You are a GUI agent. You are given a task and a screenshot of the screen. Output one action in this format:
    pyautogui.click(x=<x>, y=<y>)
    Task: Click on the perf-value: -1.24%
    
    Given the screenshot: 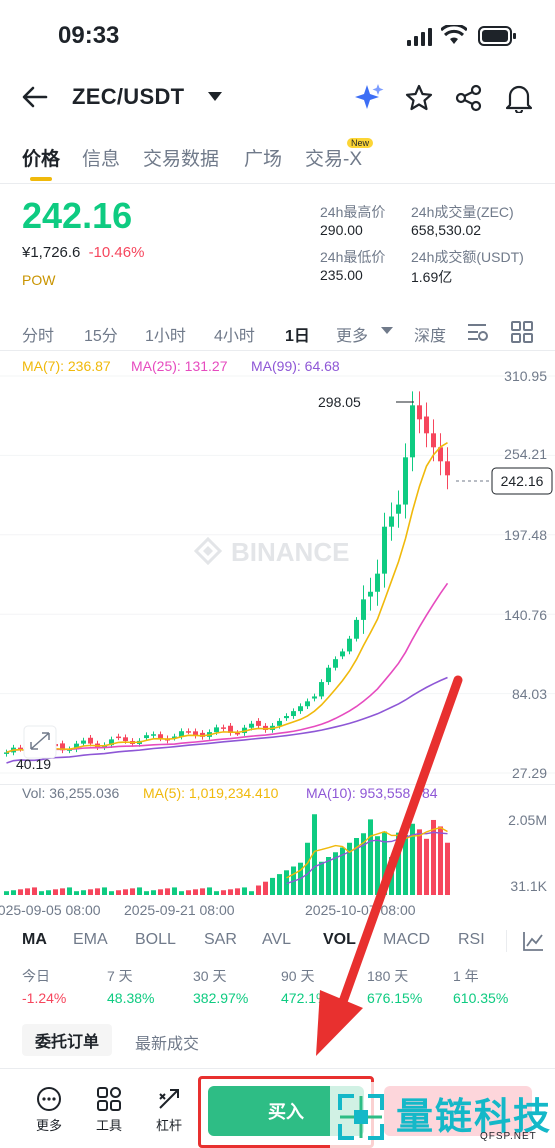 What is the action you would take?
    pyautogui.click(x=44, y=998)
    